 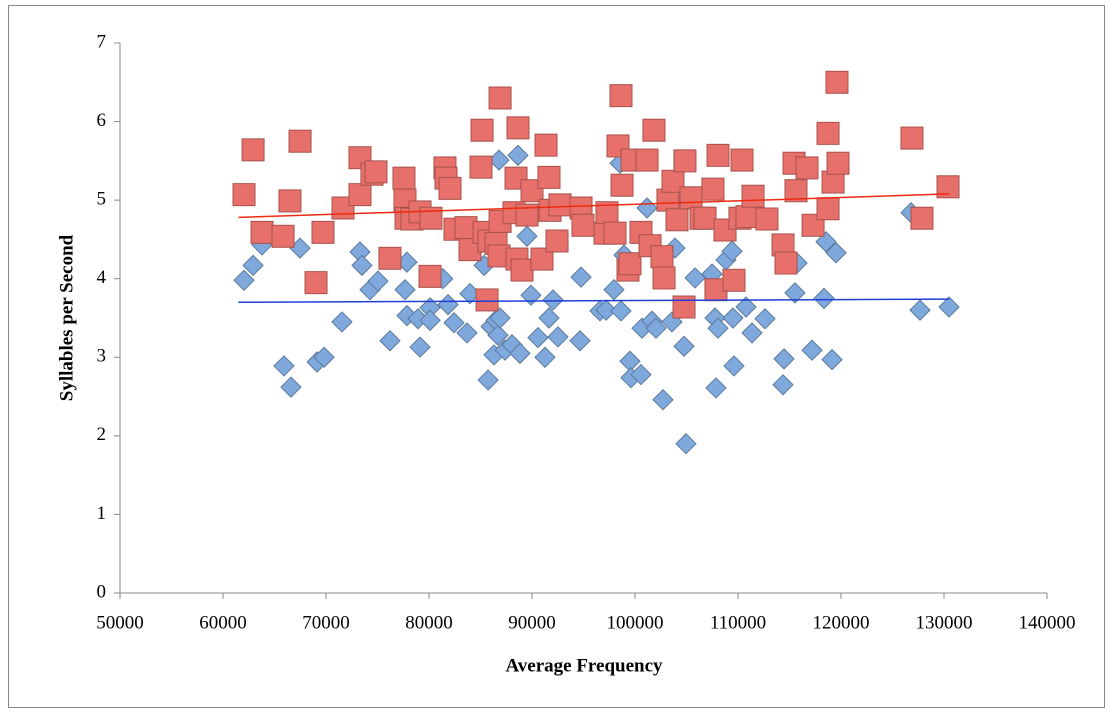 I want to click on y-tick-label: 1, so click(x=102, y=513).